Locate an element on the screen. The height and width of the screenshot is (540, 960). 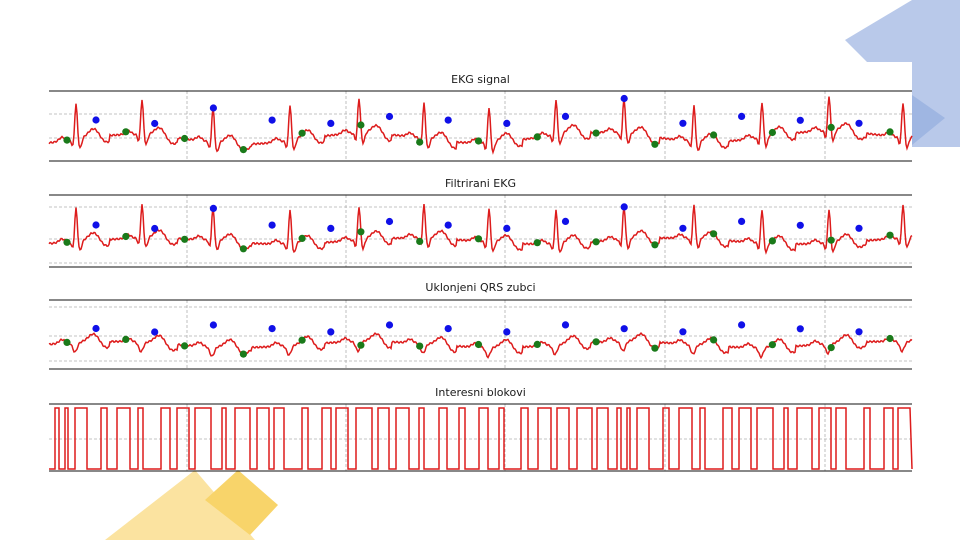
decor-blue-diamond-large is located at coordinates (902, 55).